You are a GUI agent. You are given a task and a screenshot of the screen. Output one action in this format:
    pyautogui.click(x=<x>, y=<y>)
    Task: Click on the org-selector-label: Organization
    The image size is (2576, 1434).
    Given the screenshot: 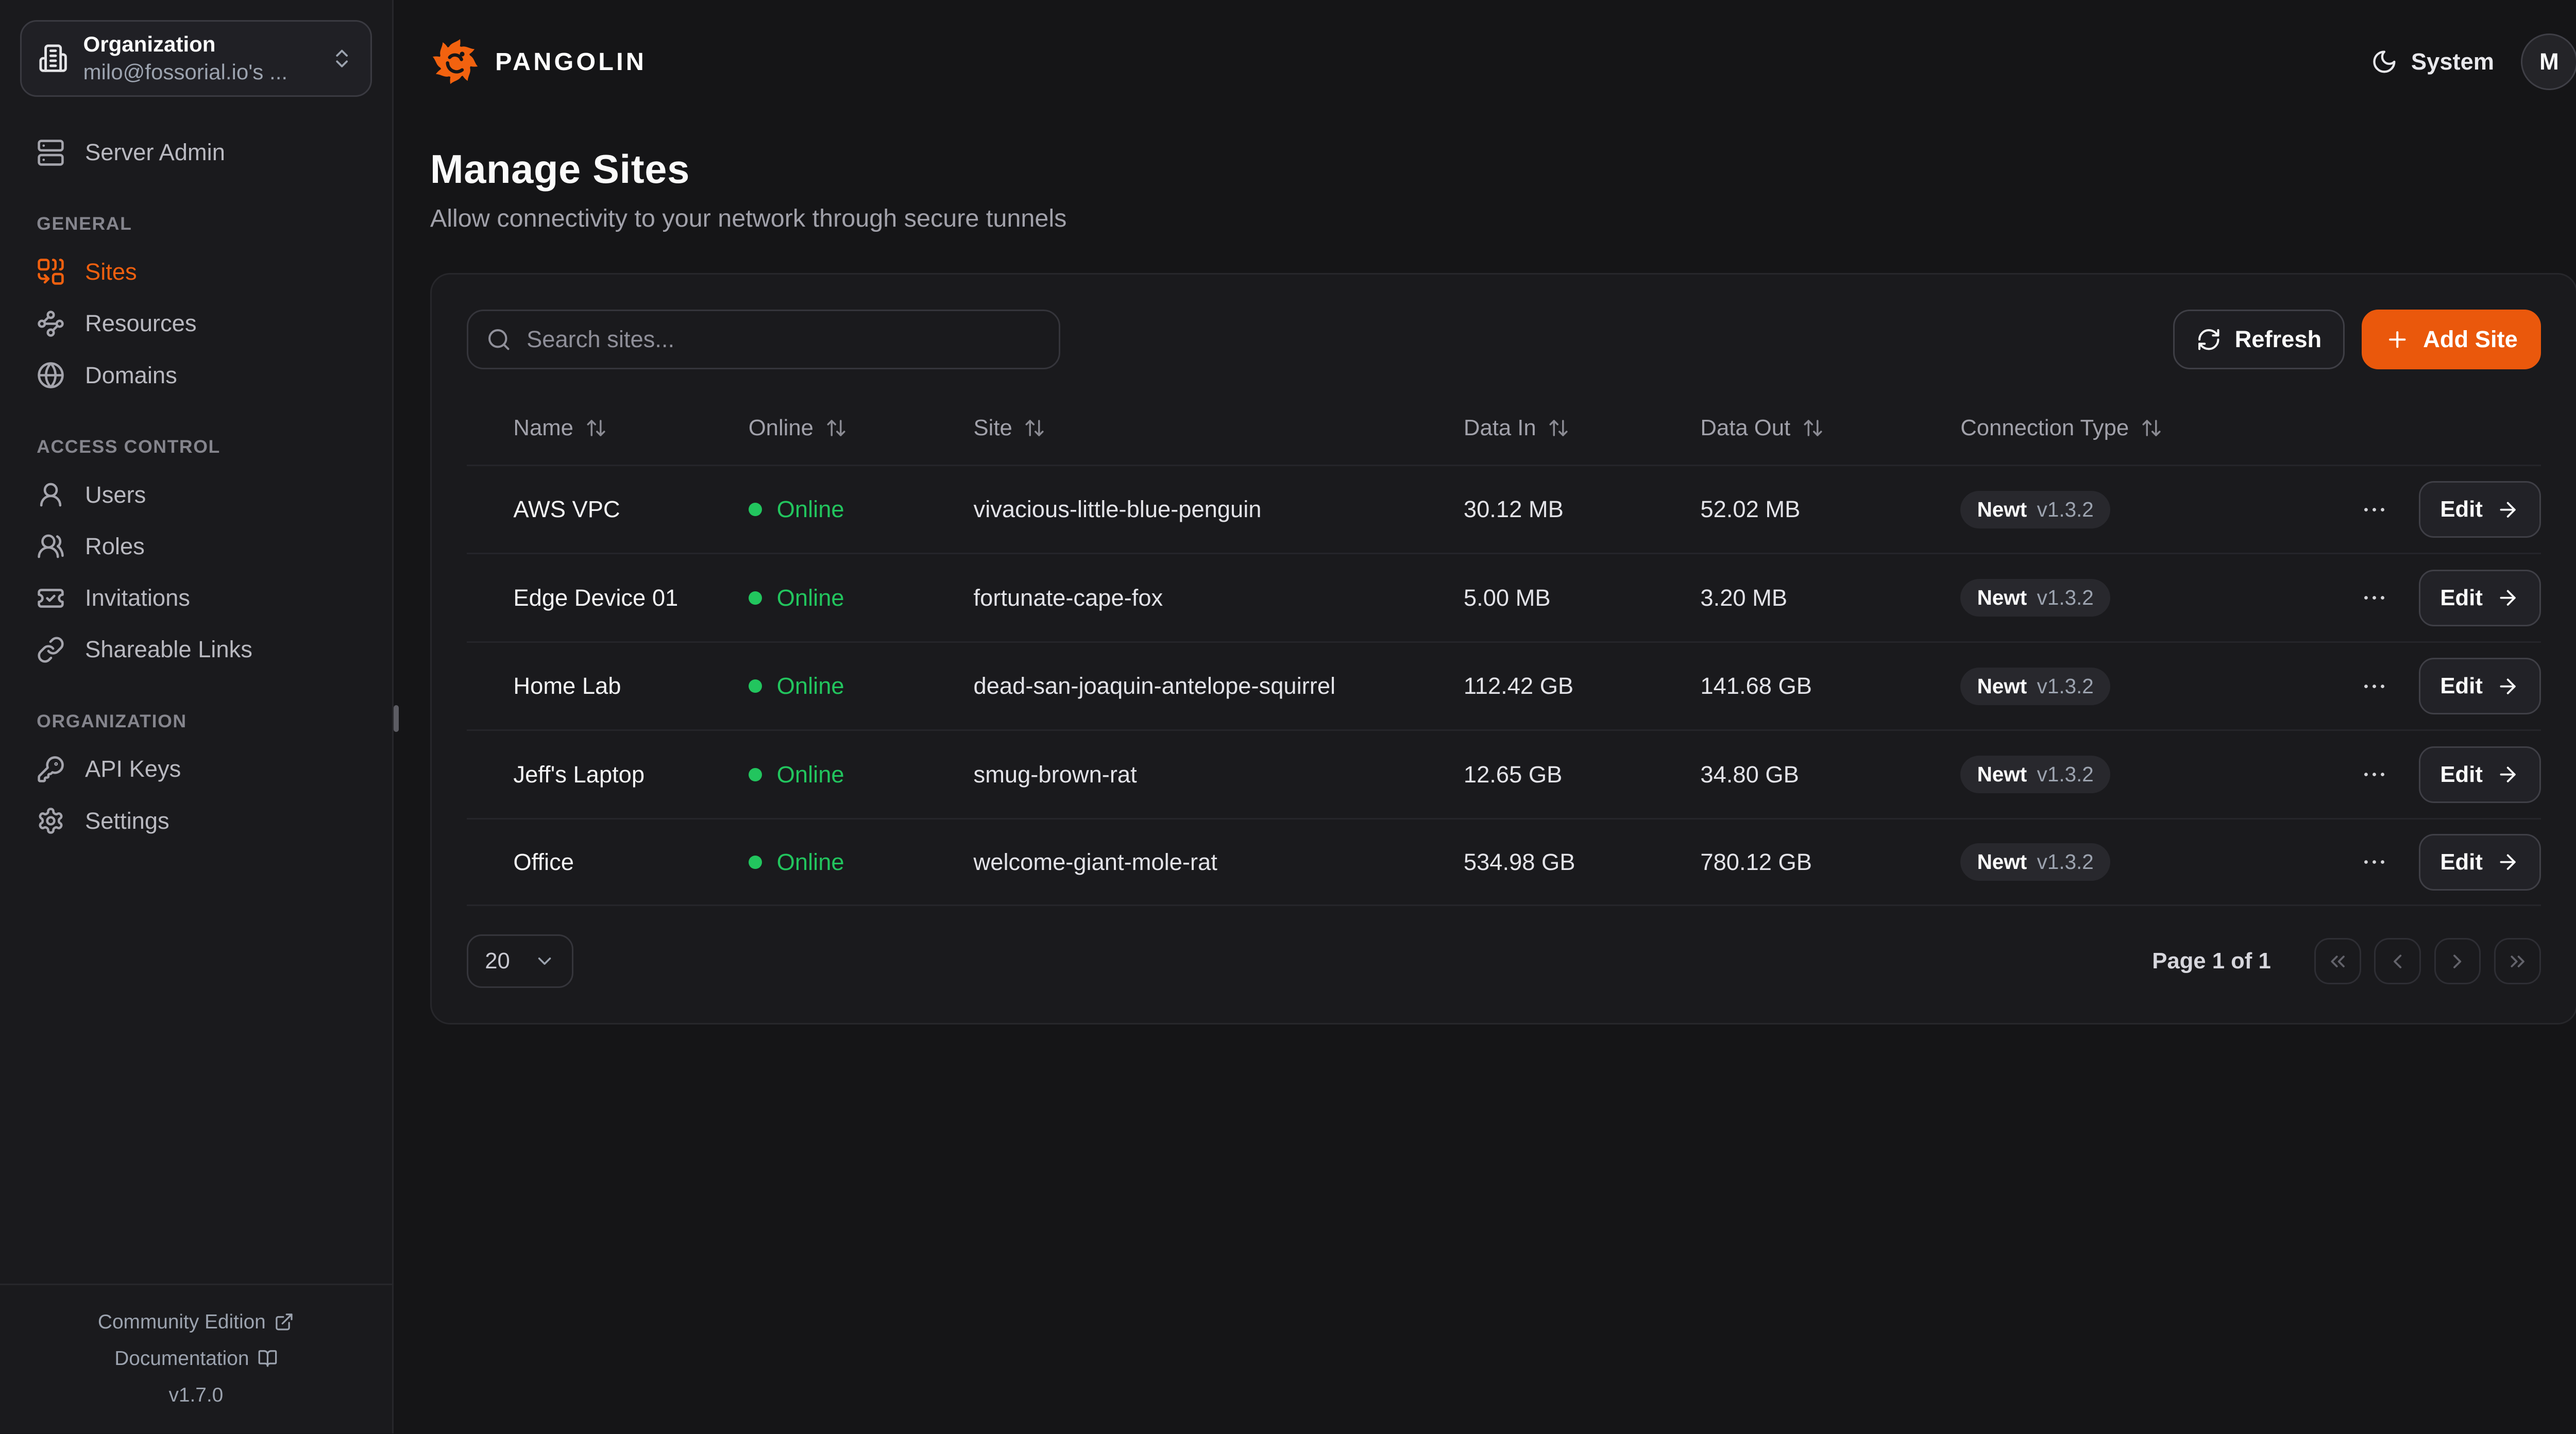 What is the action you would take?
    pyautogui.click(x=149, y=43)
    